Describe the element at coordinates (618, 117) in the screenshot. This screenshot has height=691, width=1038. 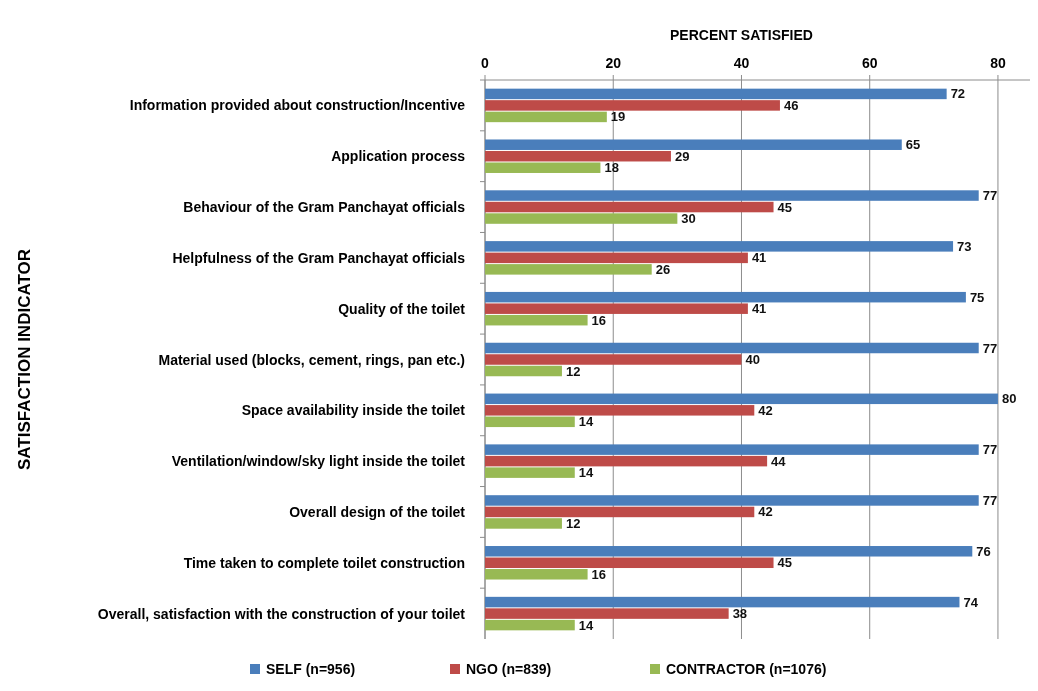
I see `data-label: 19` at that location.